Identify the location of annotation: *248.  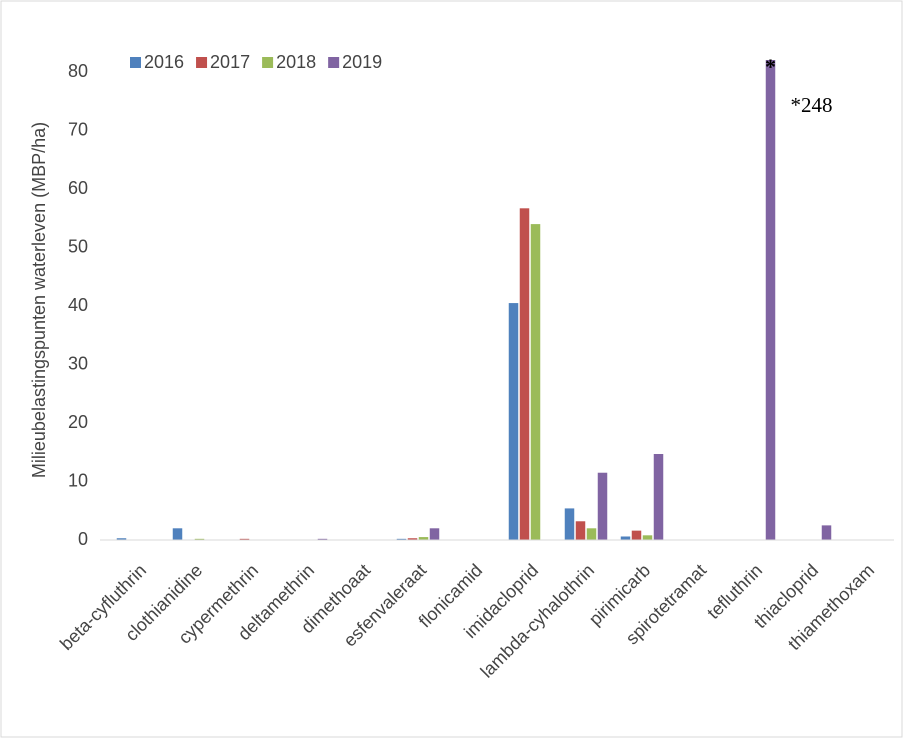
(812, 105).